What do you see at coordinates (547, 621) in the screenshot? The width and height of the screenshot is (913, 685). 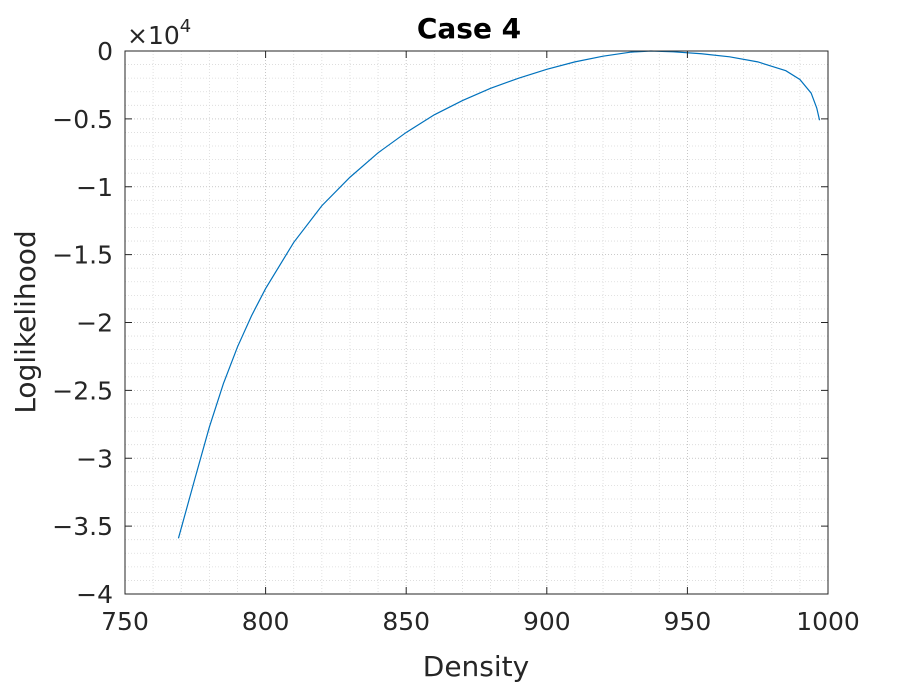 I see `x-tick-label: 900` at bounding box center [547, 621].